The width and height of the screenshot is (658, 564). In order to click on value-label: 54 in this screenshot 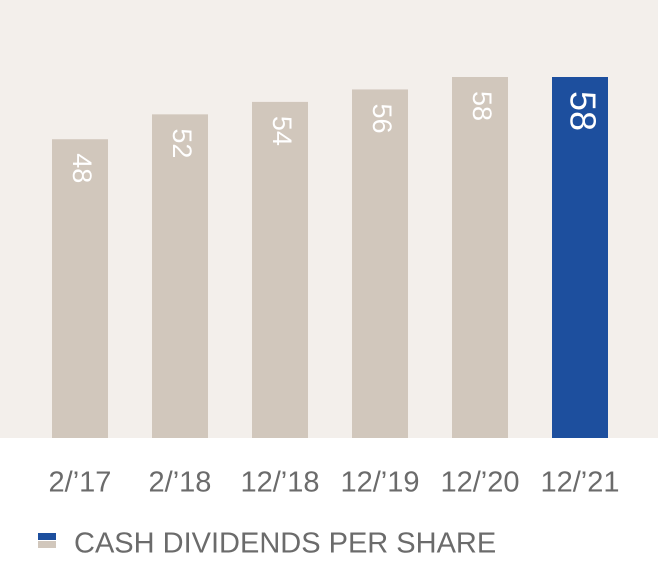, I will do `click(282, 131)`.